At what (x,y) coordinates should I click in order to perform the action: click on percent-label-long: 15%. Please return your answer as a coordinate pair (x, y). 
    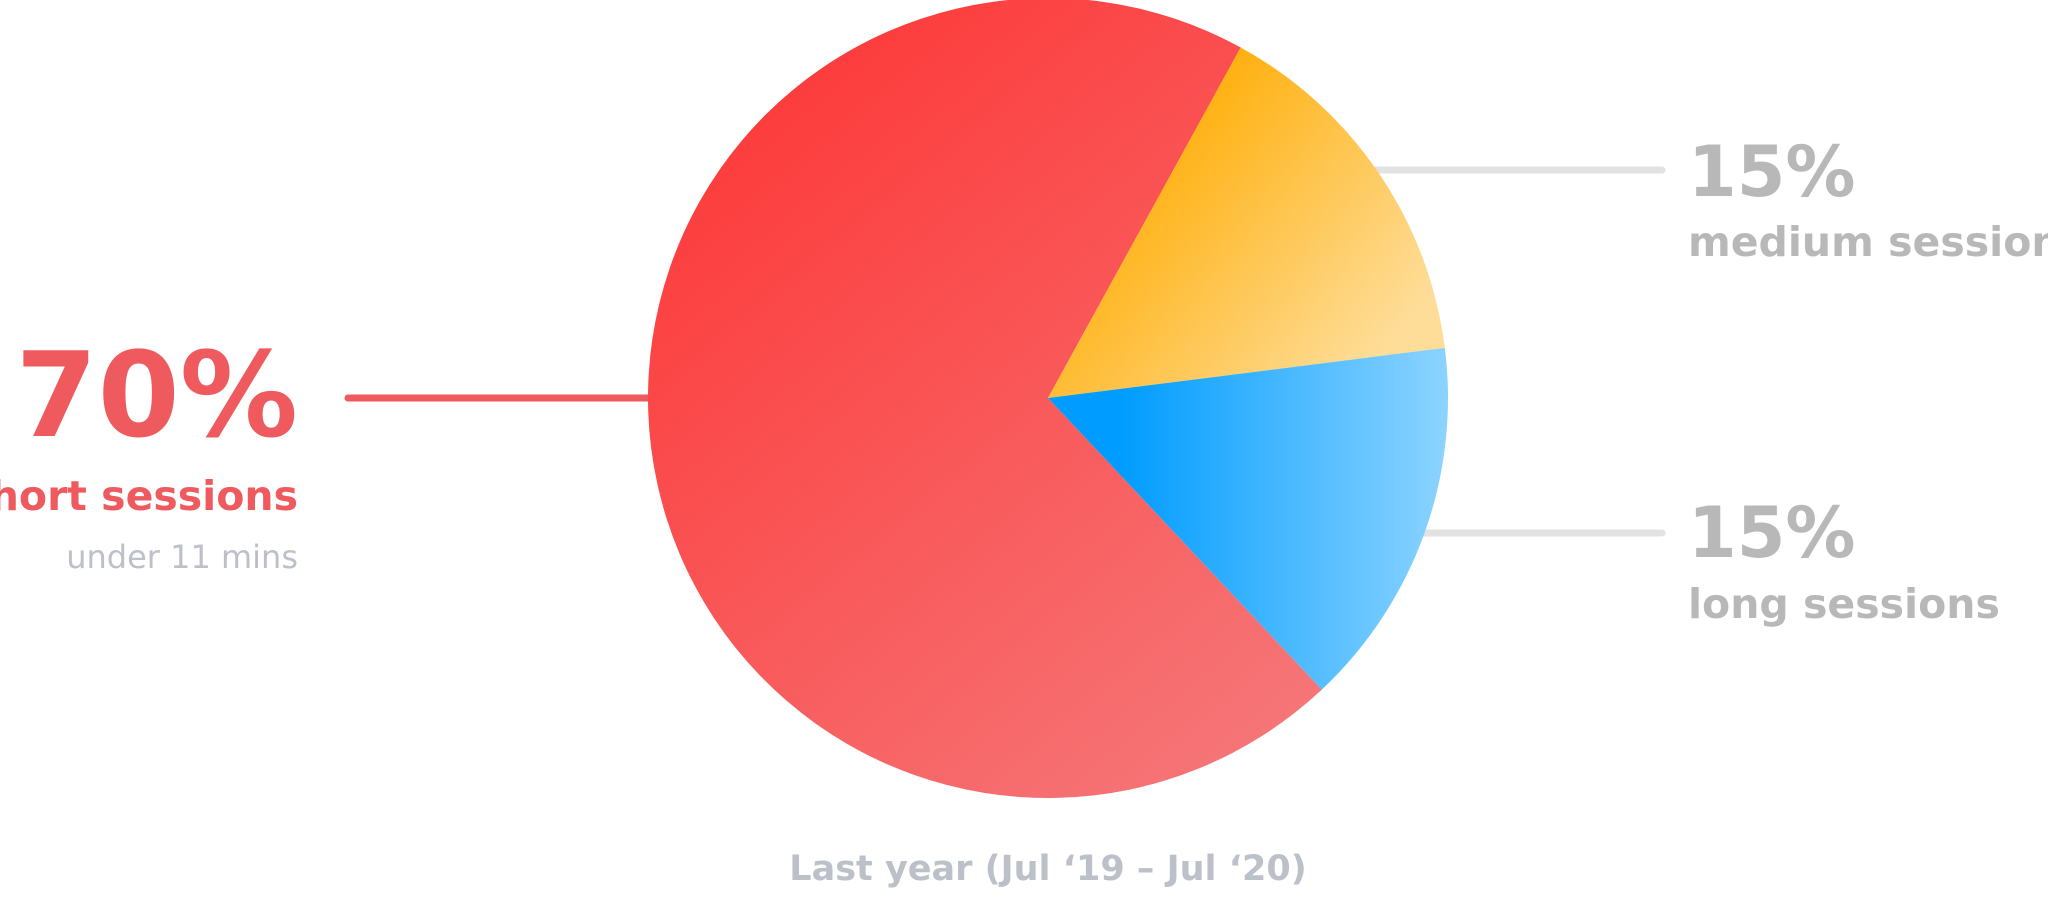
    Looking at the image, I should click on (1772, 533).